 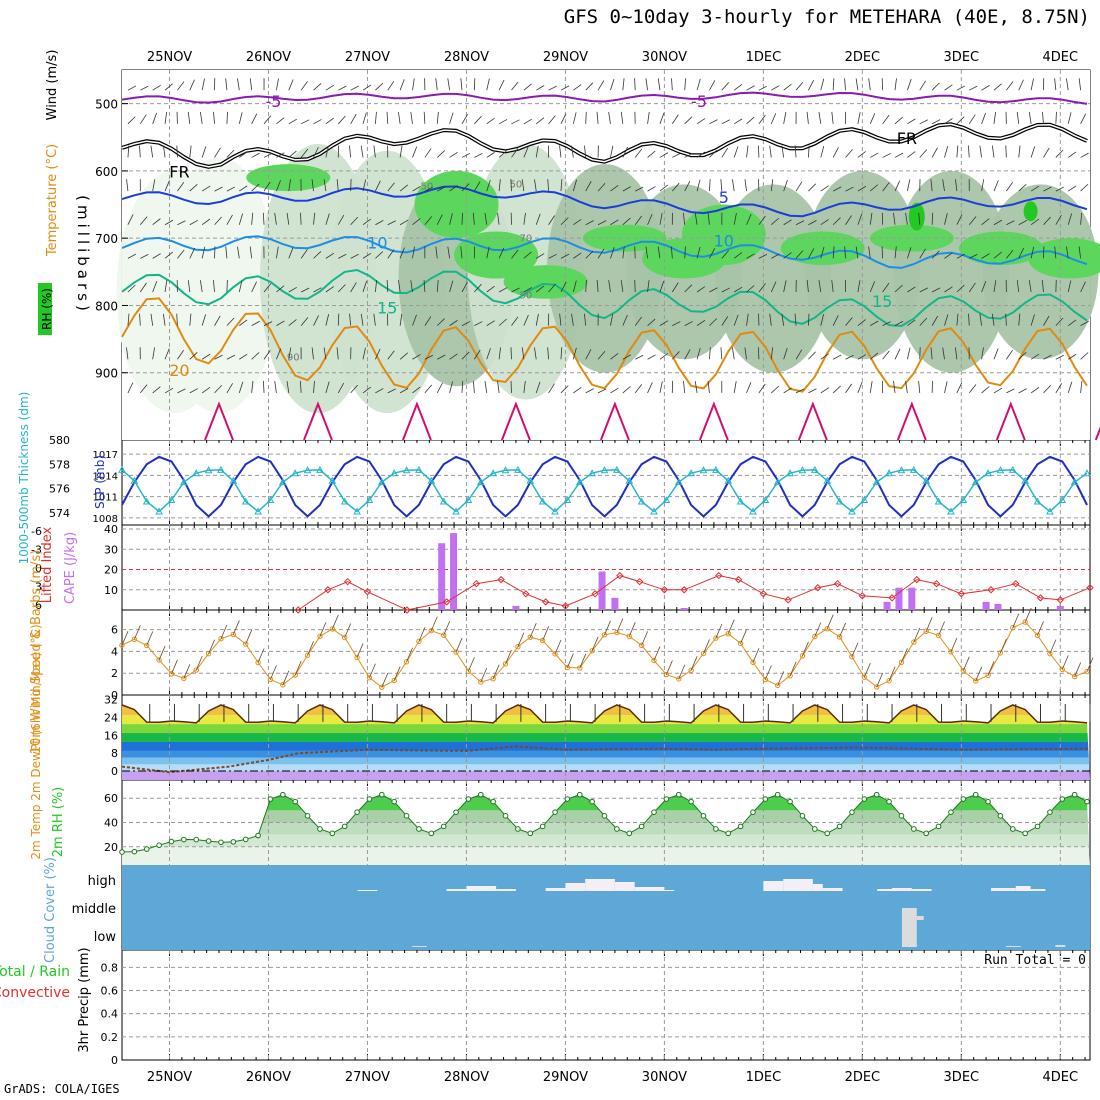 What do you see at coordinates (699, 101) in the screenshot?
I see `isotherm-label: -5` at bounding box center [699, 101].